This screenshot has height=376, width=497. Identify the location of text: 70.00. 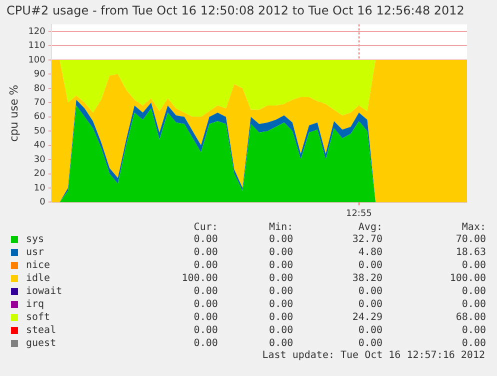
(470, 239).